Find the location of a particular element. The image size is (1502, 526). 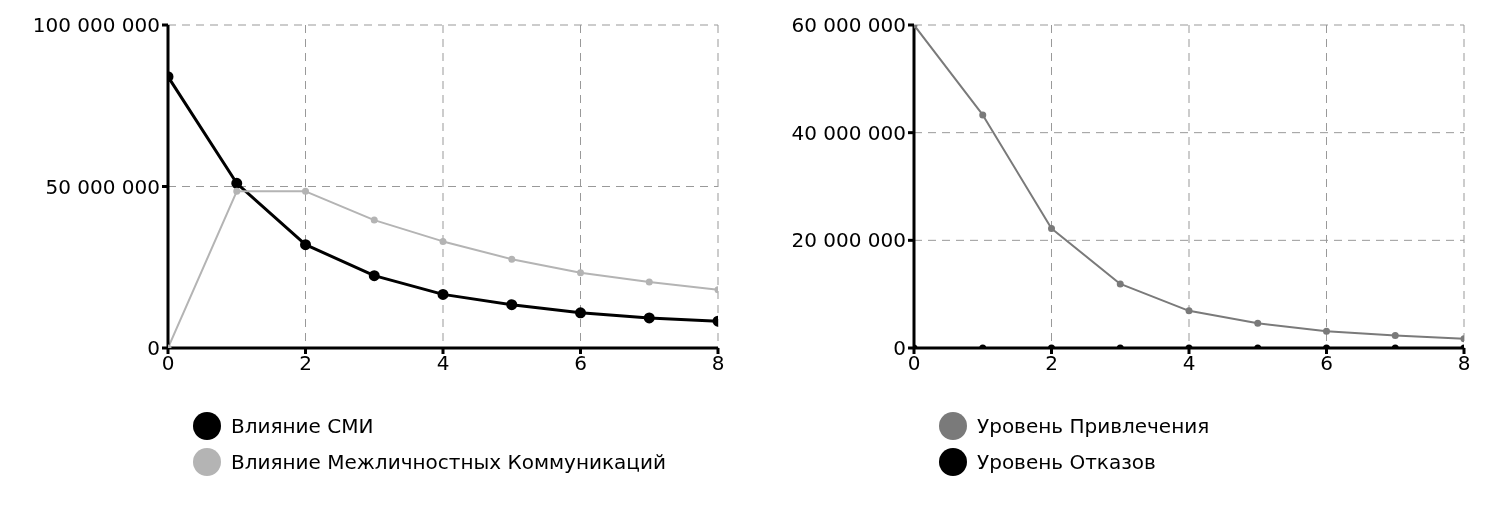

y-tick-label: 50 000 000 is located at coordinates (102, 186).